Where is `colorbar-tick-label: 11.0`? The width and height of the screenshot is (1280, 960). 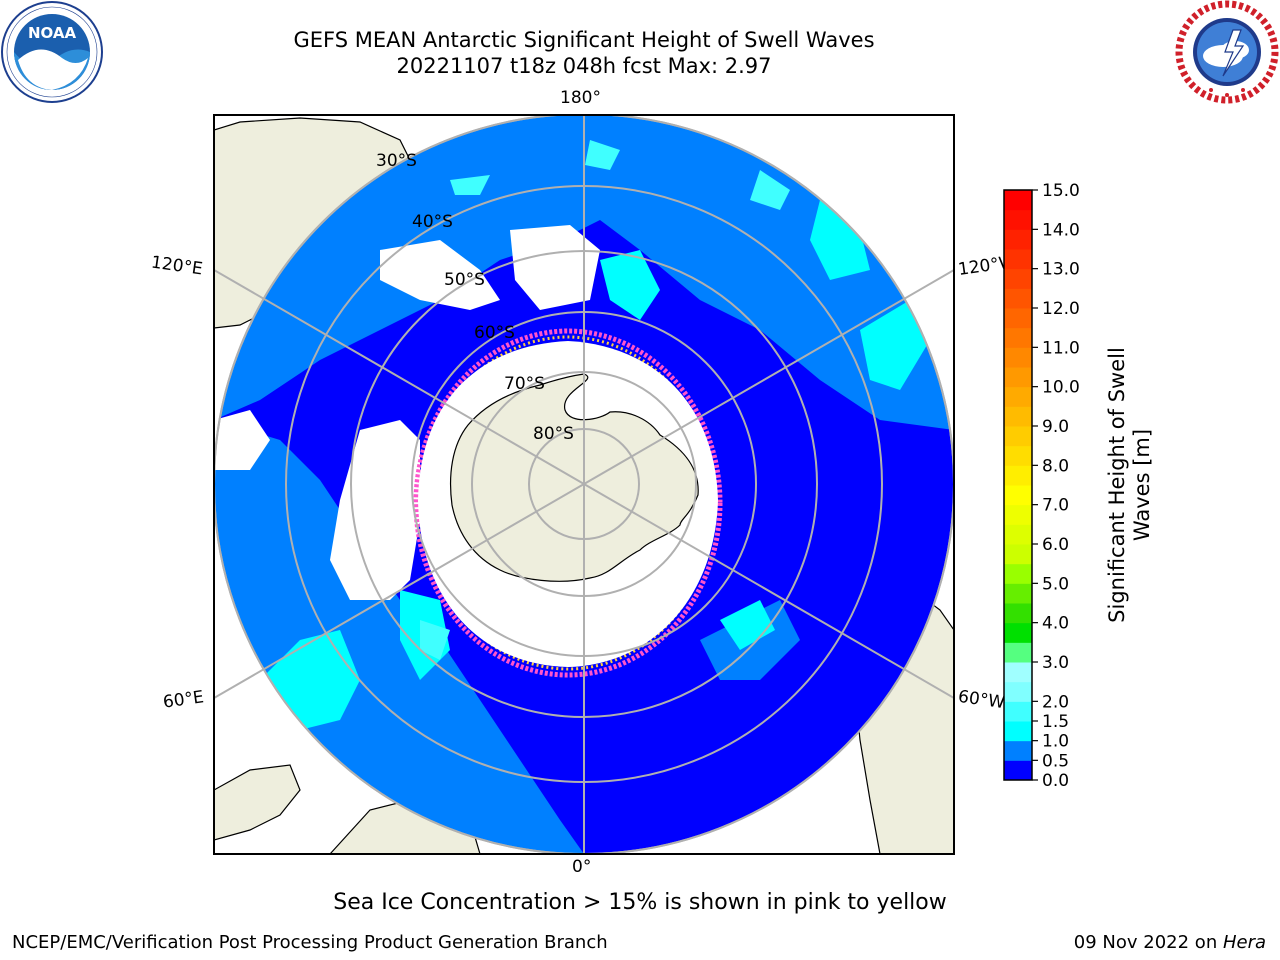
colorbar-tick-label: 11.0 is located at coordinates (1061, 348).